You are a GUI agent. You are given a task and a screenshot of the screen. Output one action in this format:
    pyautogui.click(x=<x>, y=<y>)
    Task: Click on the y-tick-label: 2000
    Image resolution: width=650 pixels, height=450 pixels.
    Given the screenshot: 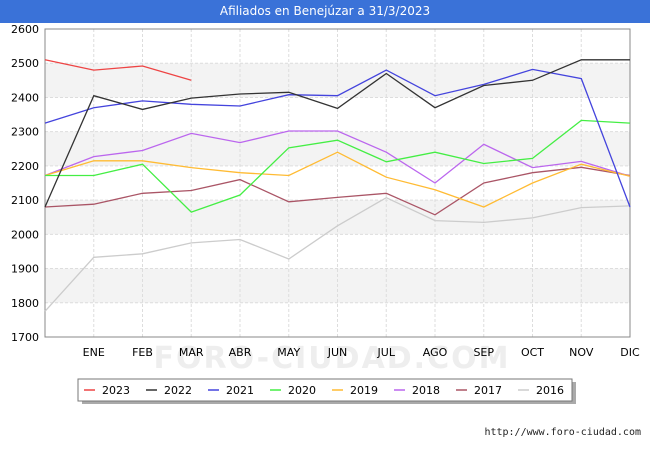 What is the action you would take?
    pyautogui.click(x=25, y=234)
    